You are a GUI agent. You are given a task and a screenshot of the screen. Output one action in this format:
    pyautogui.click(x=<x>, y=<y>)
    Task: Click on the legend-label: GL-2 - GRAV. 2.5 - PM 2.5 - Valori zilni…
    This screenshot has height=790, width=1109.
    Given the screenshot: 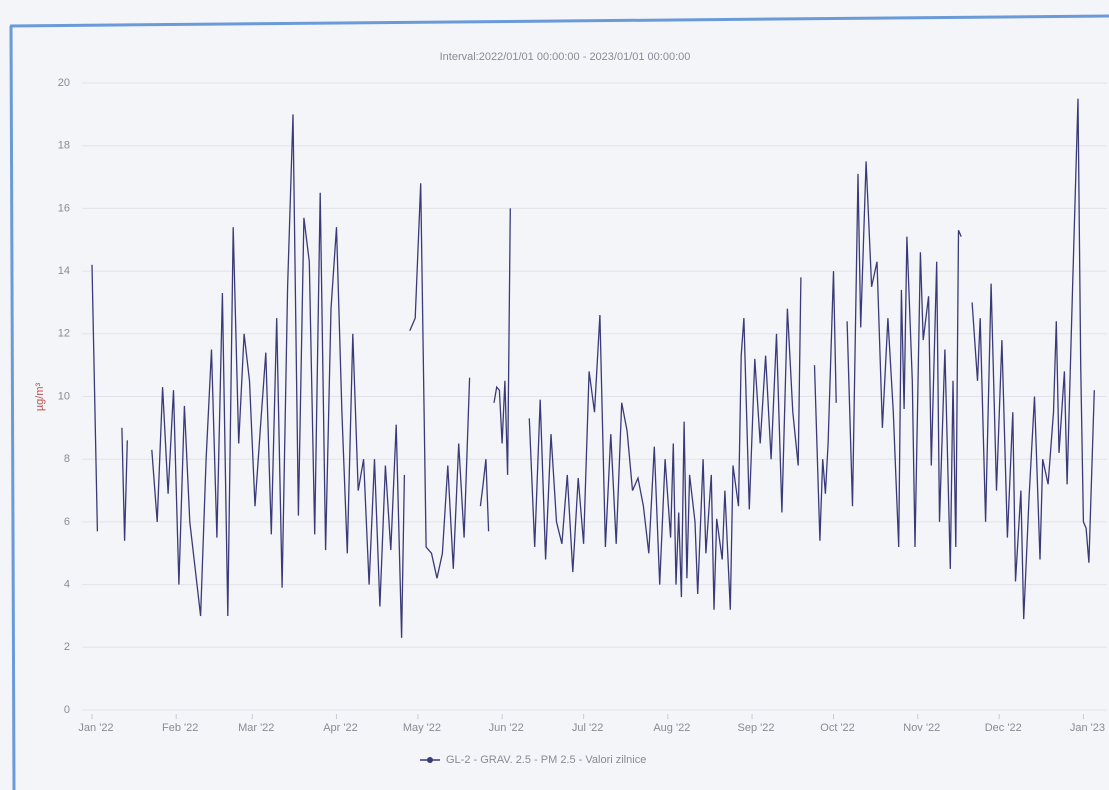 What is the action you would take?
    pyautogui.click(x=546, y=760)
    